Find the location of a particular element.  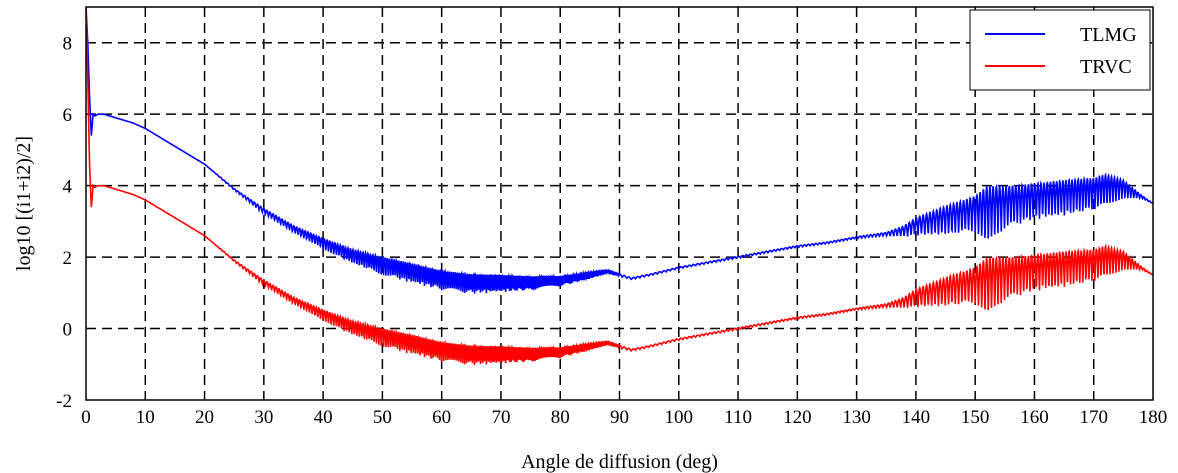

y-axis: -2 0 2 4 6 8 is located at coordinates (64, 223).